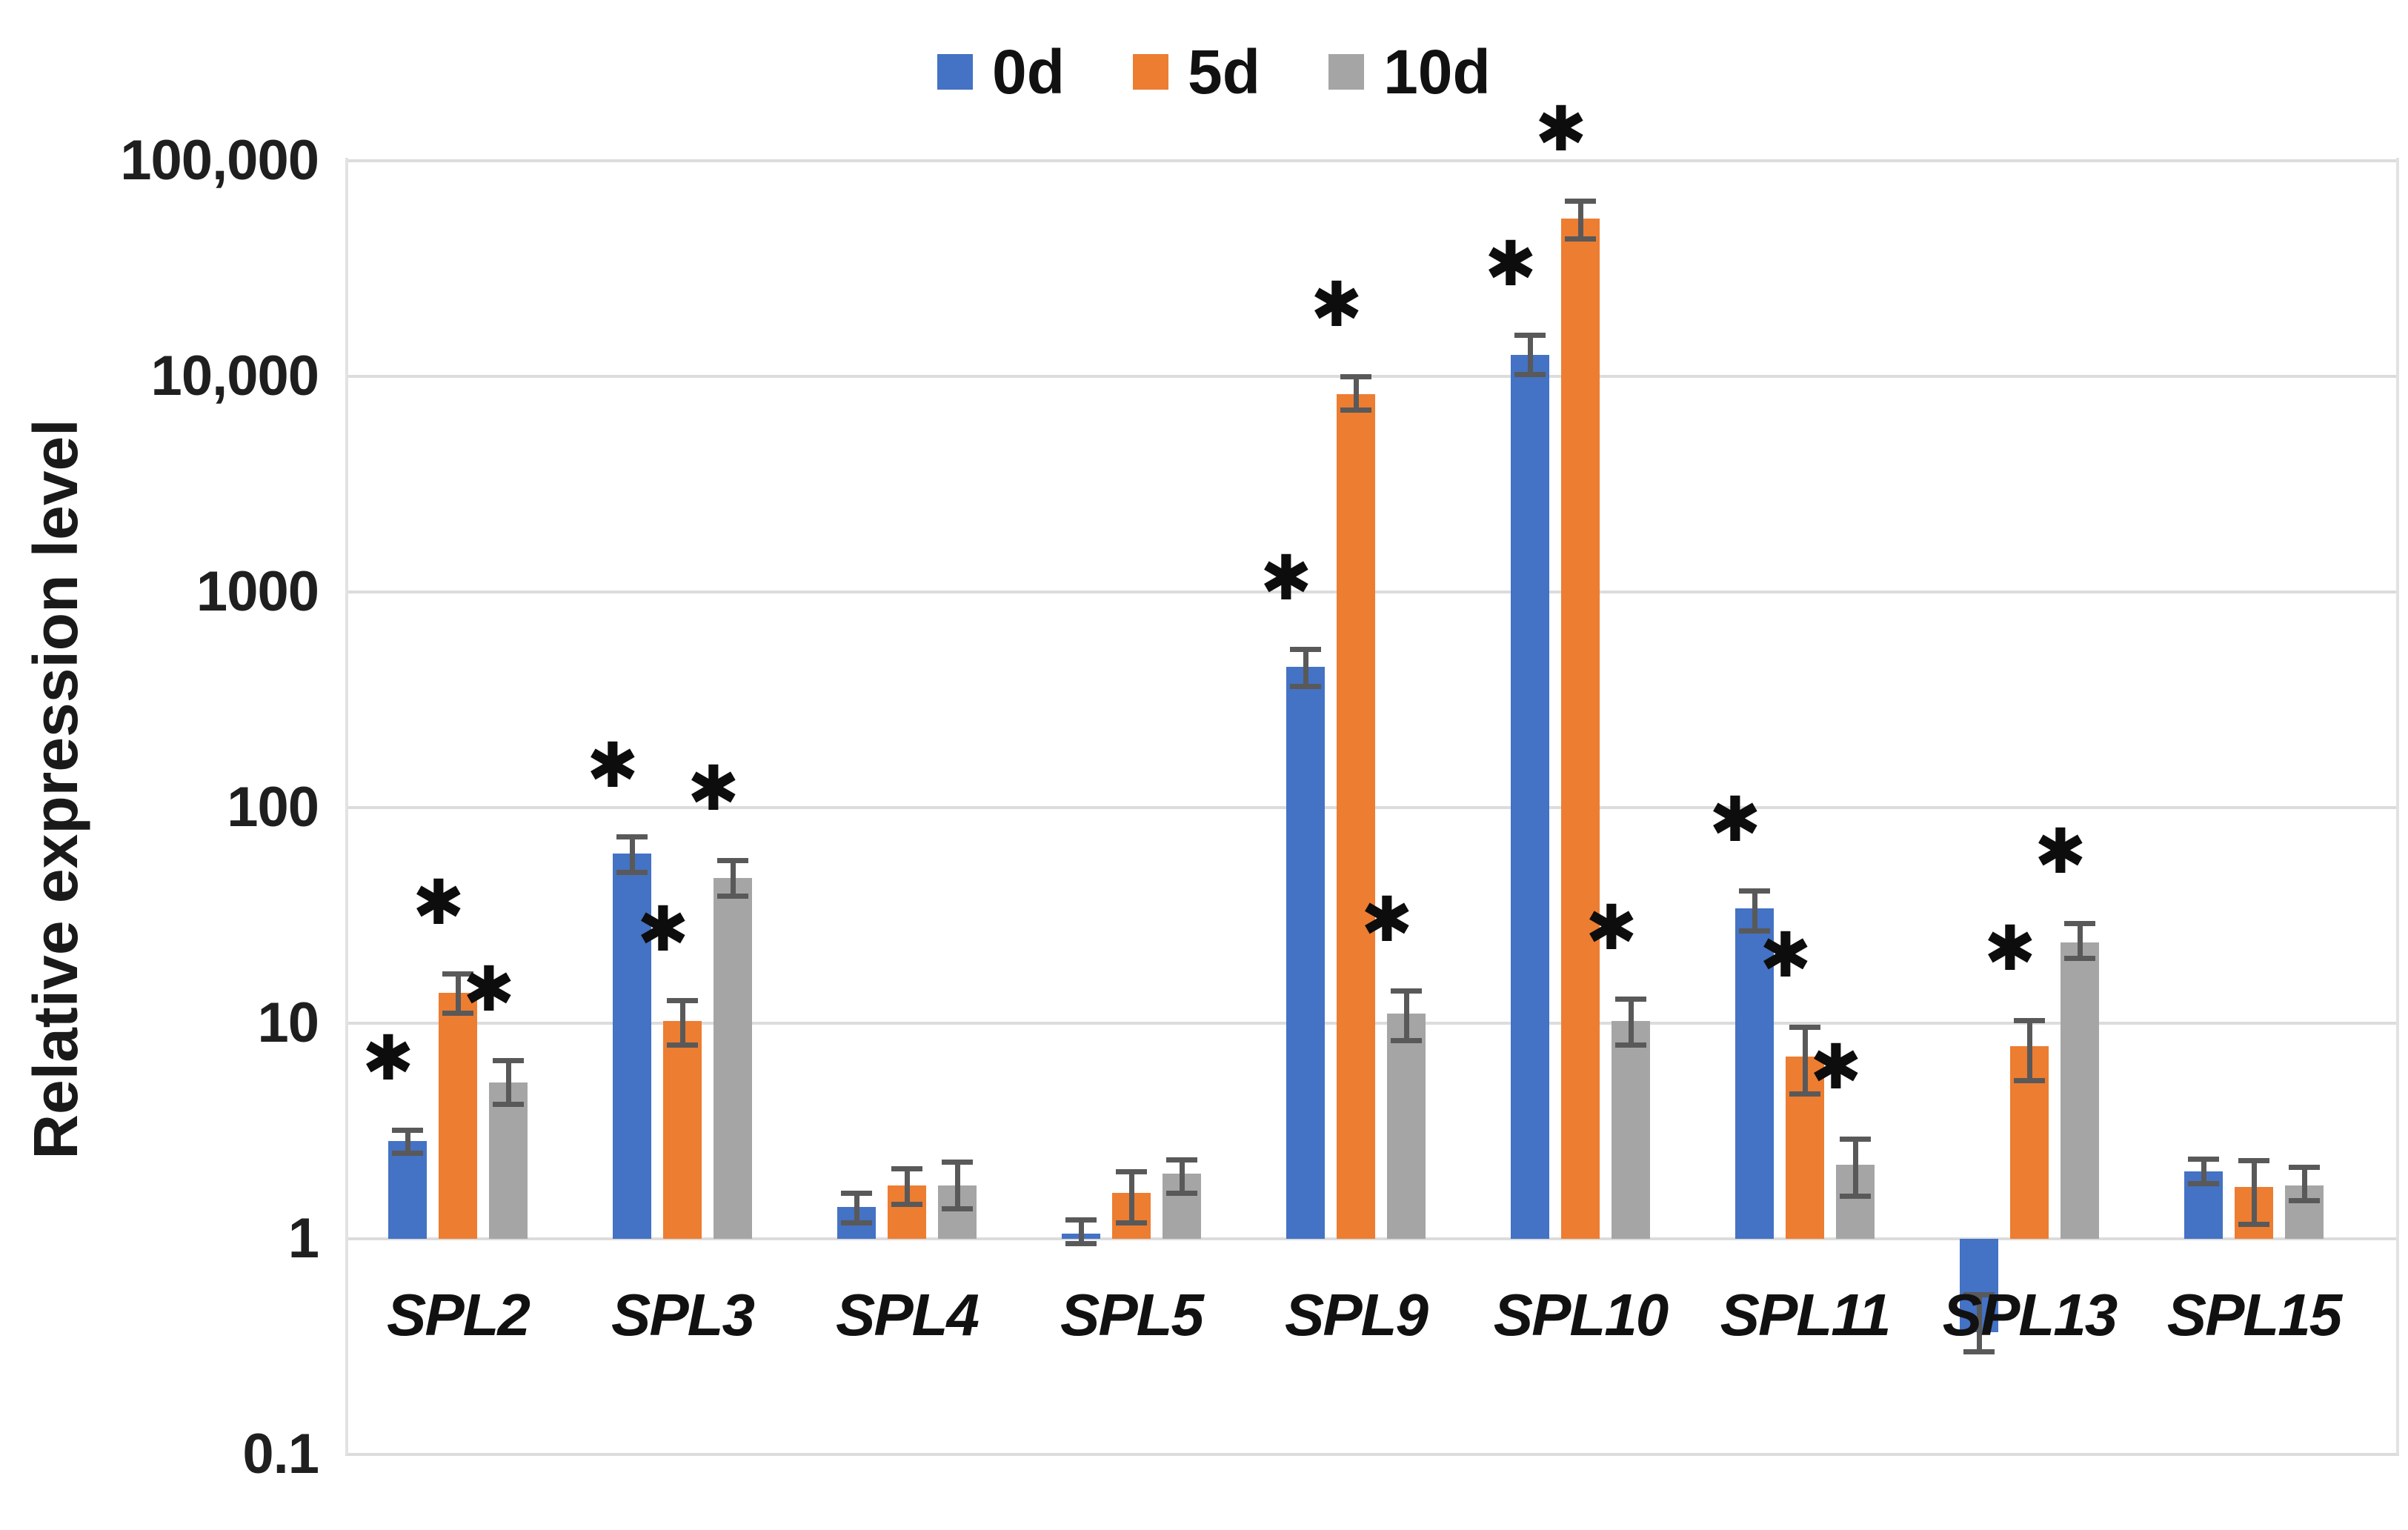 This screenshot has height=1530, width=2408. I want to click on error-cap-bottom-SPL10-0d, so click(1530, 374).